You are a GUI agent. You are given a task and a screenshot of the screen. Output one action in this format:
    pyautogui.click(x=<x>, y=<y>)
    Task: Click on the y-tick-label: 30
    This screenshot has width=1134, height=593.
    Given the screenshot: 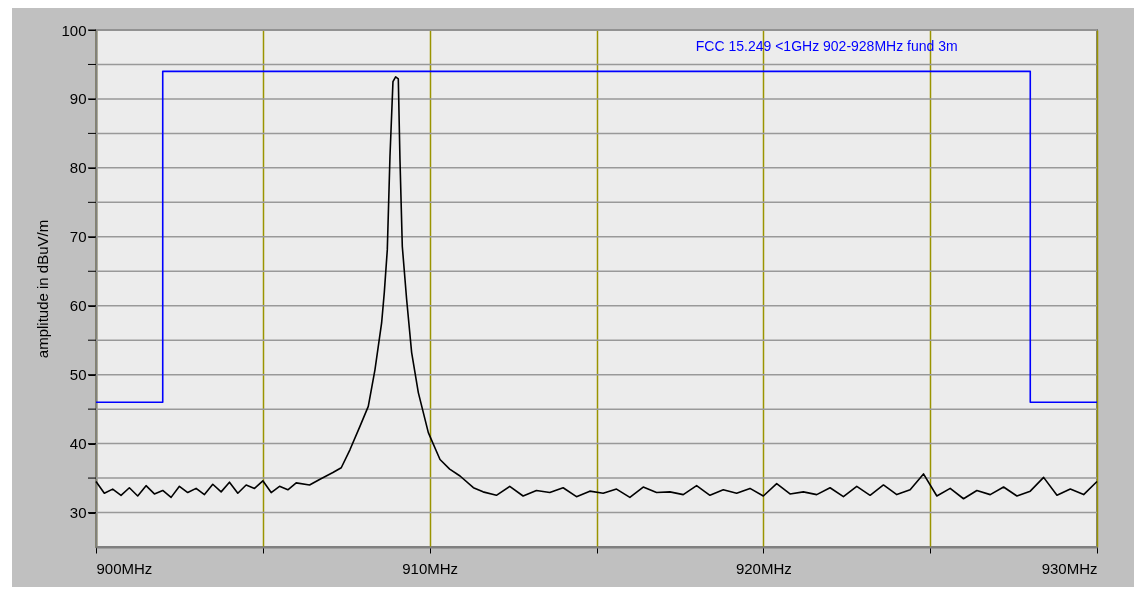 What is the action you would take?
    pyautogui.click(x=78, y=513)
    